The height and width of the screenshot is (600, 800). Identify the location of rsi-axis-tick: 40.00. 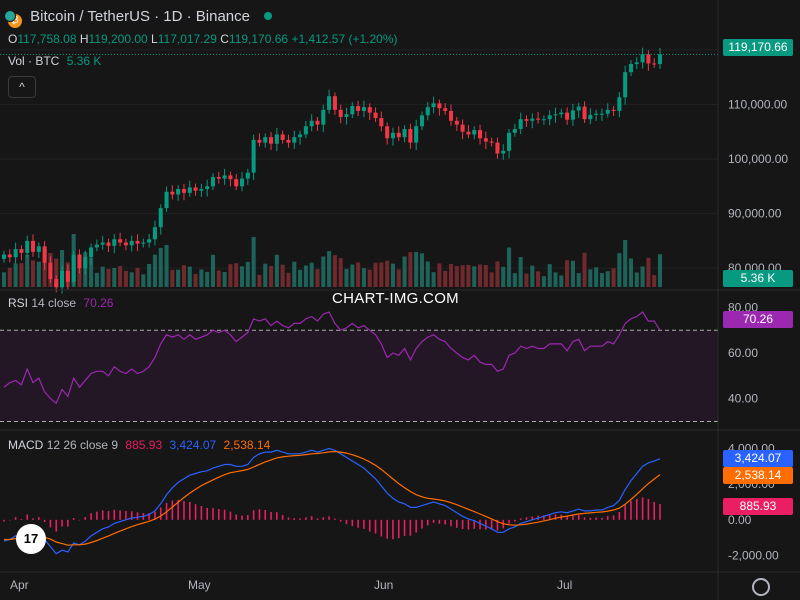
(743, 399).